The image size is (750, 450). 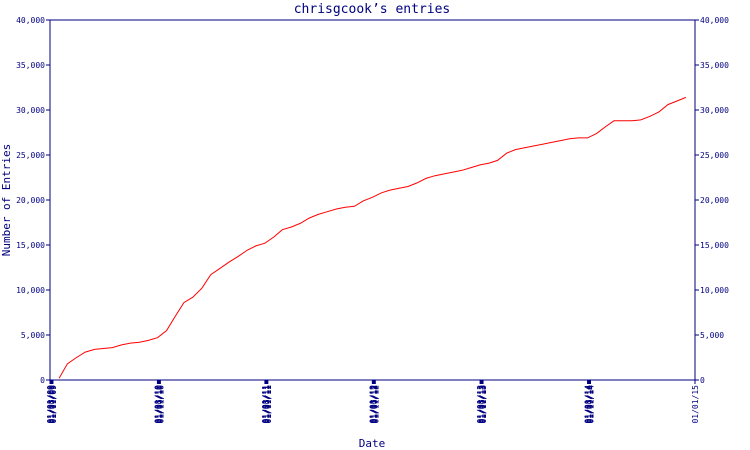 I want to click on y-tick-label: 5,000, so click(x=33, y=335).